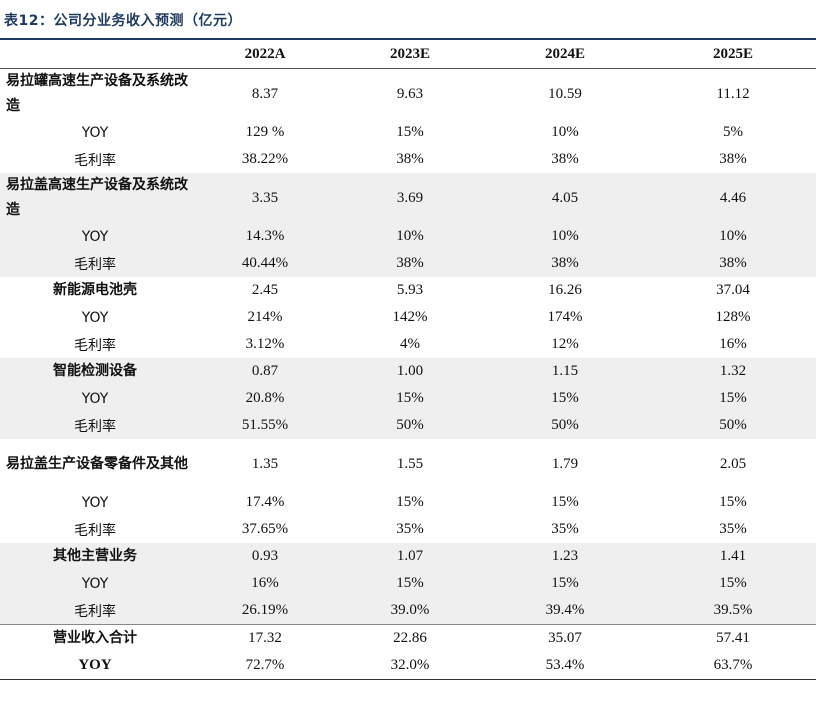 Image resolution: width=828 pixels, height=714 pixels. I want to click on value-cell: 4%, so click(410, 344).